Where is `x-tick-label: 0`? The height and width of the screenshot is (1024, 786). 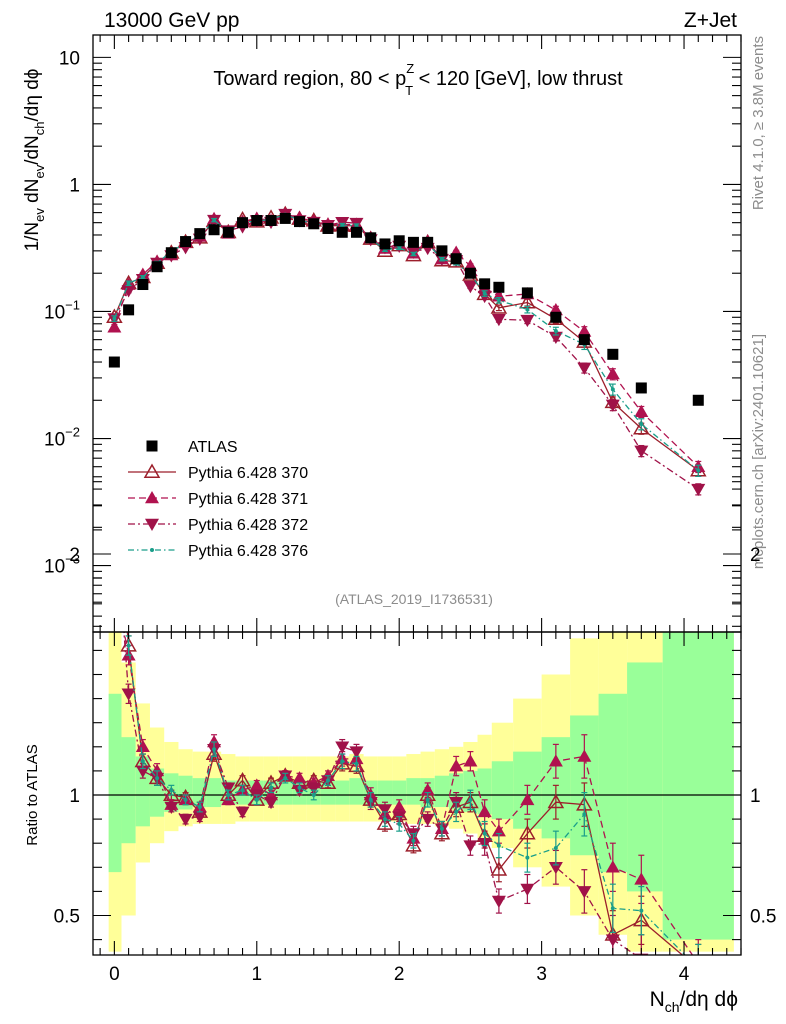
x-tick-label: 0 is located at coordinates (114, 974).